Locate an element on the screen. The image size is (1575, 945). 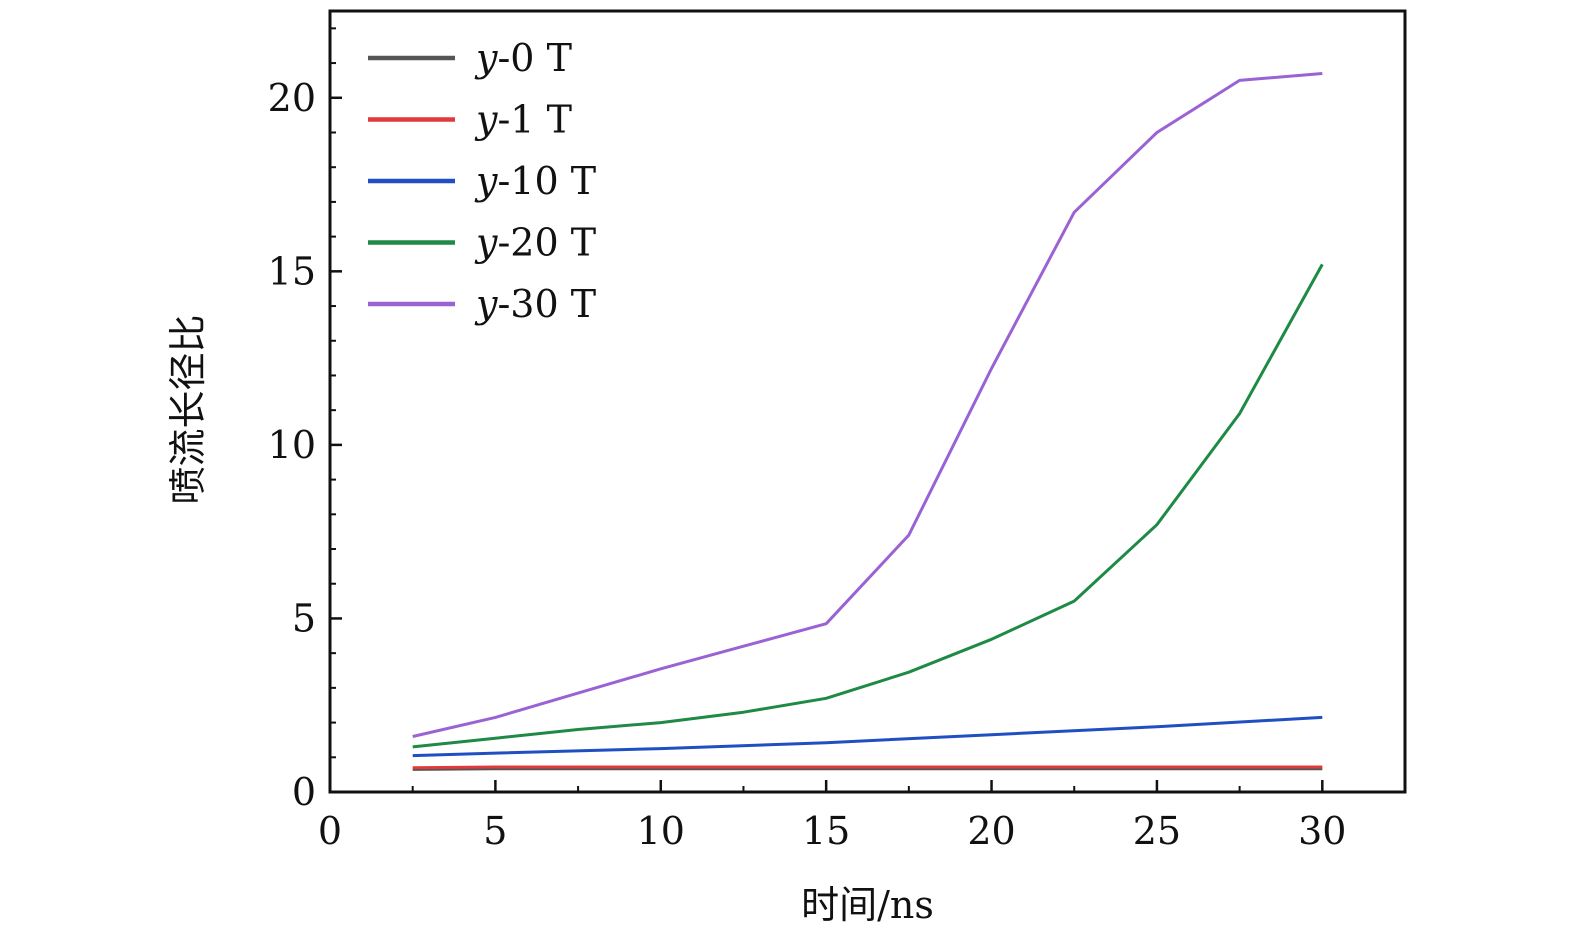
x-tick-label: 15 is located at coordinates (826, 831).